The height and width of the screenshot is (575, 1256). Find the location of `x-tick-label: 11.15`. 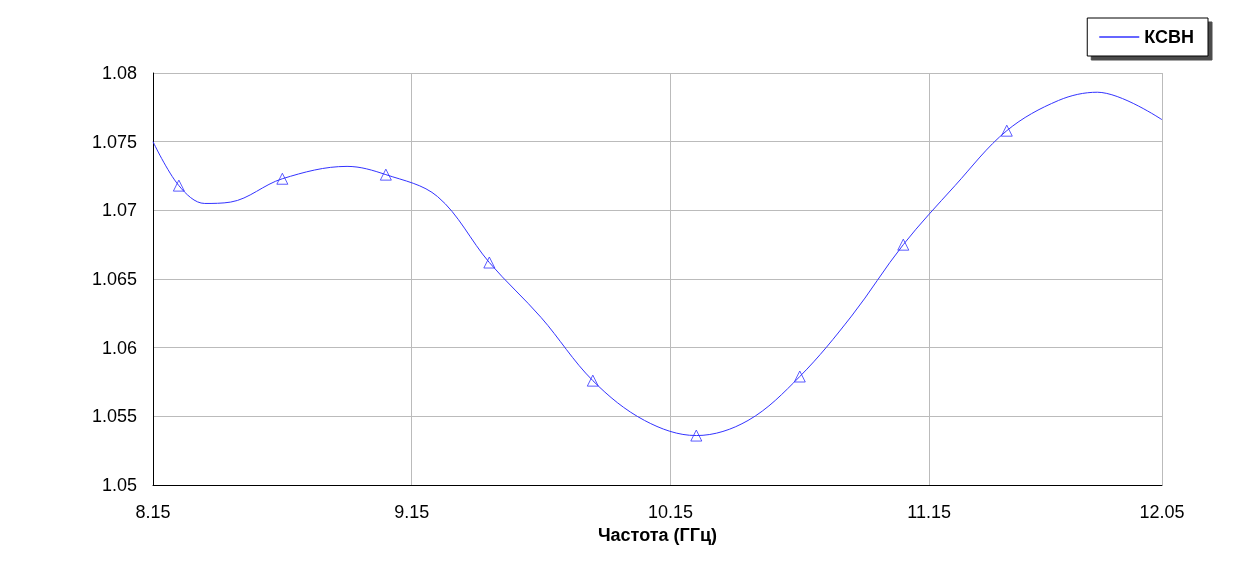

x-tick-label: 11.15 is located at coordinates (929, 512).